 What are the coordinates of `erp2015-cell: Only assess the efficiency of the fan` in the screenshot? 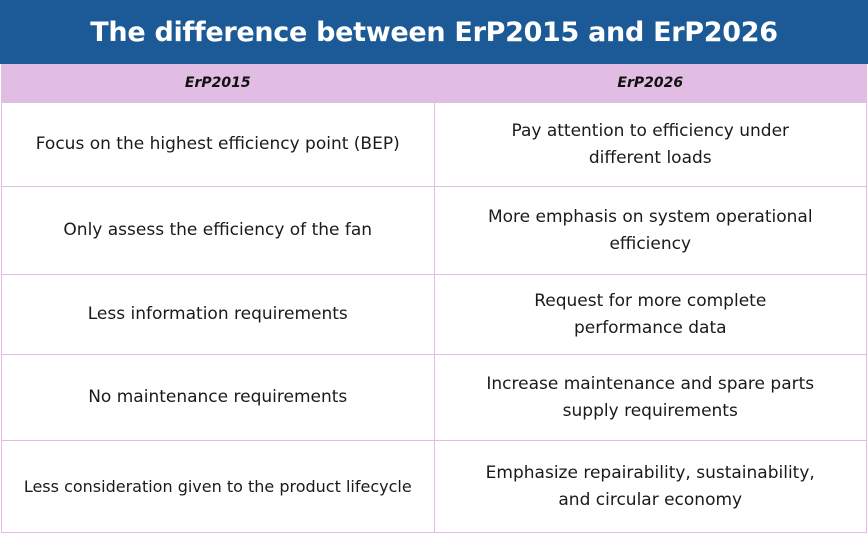 It's located at (218, 230).